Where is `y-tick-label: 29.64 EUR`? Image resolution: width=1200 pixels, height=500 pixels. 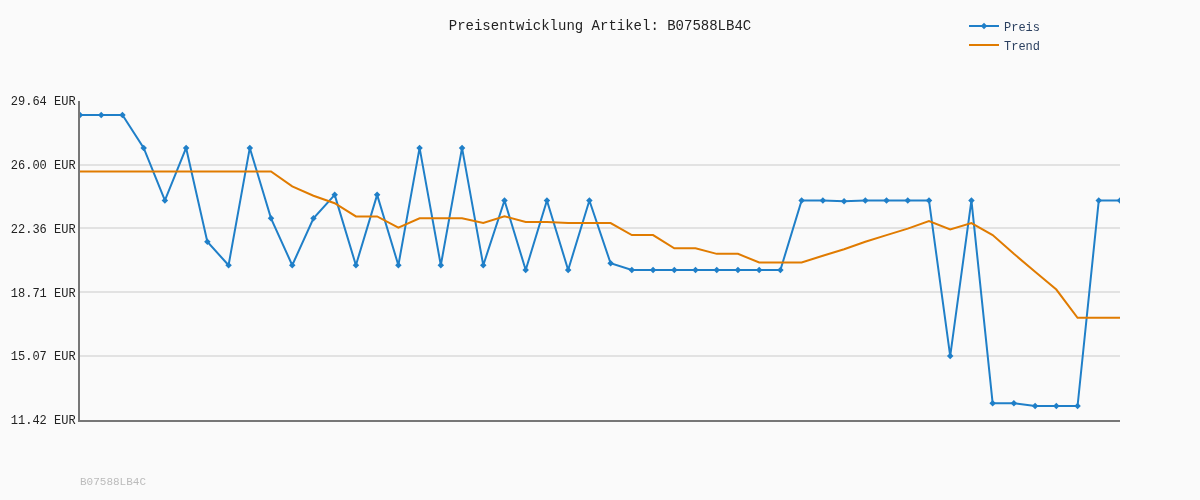
y-tick-label: 29.64 EUR is located at coordinates (43, 102).